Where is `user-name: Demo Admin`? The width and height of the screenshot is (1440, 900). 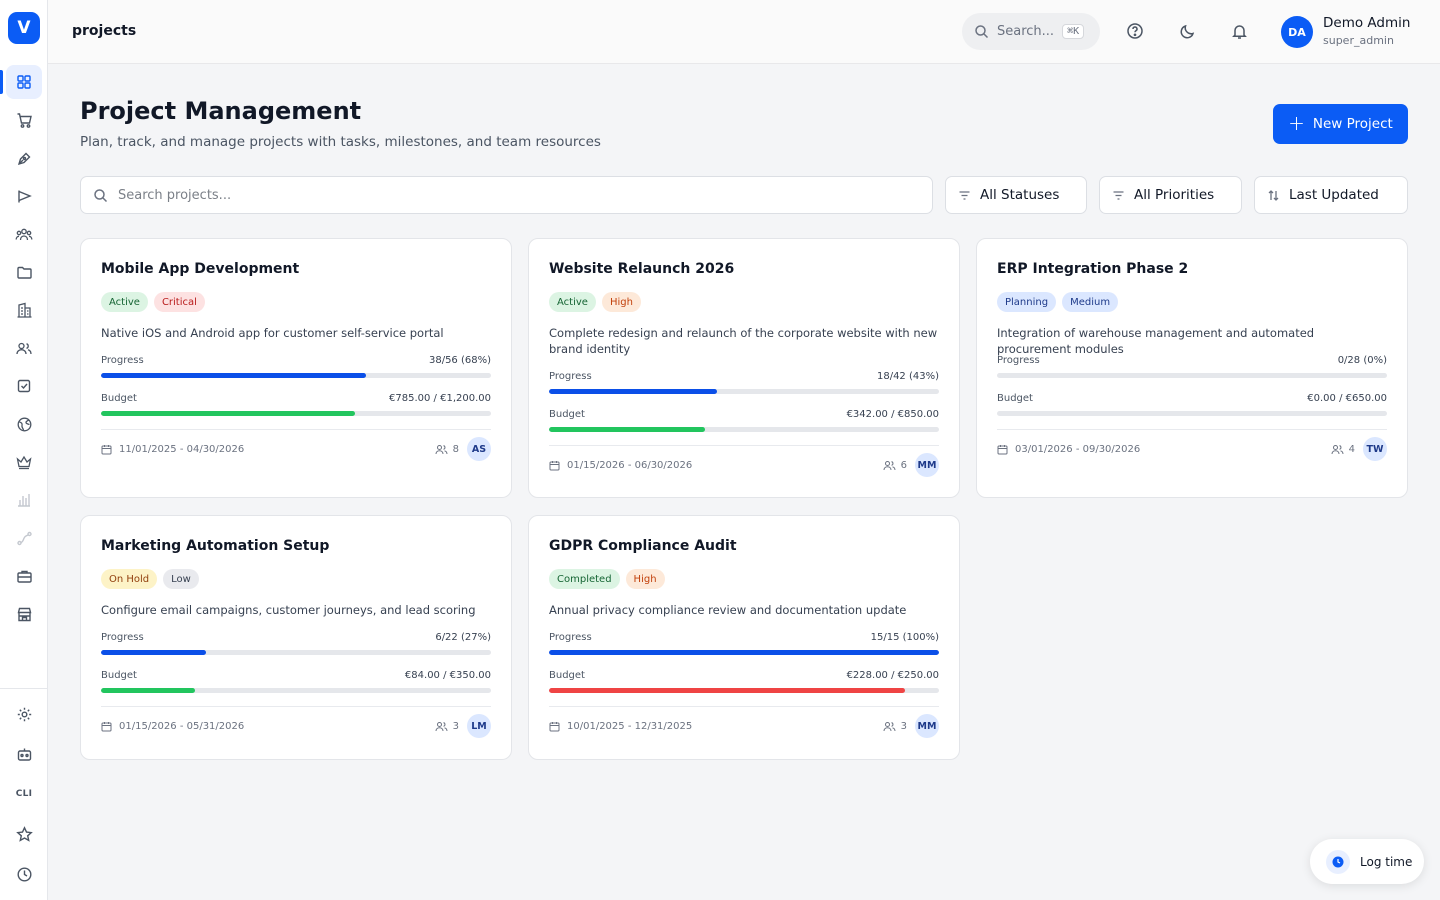
user-name: Demo Admin is located at coordinates (1367, 23).